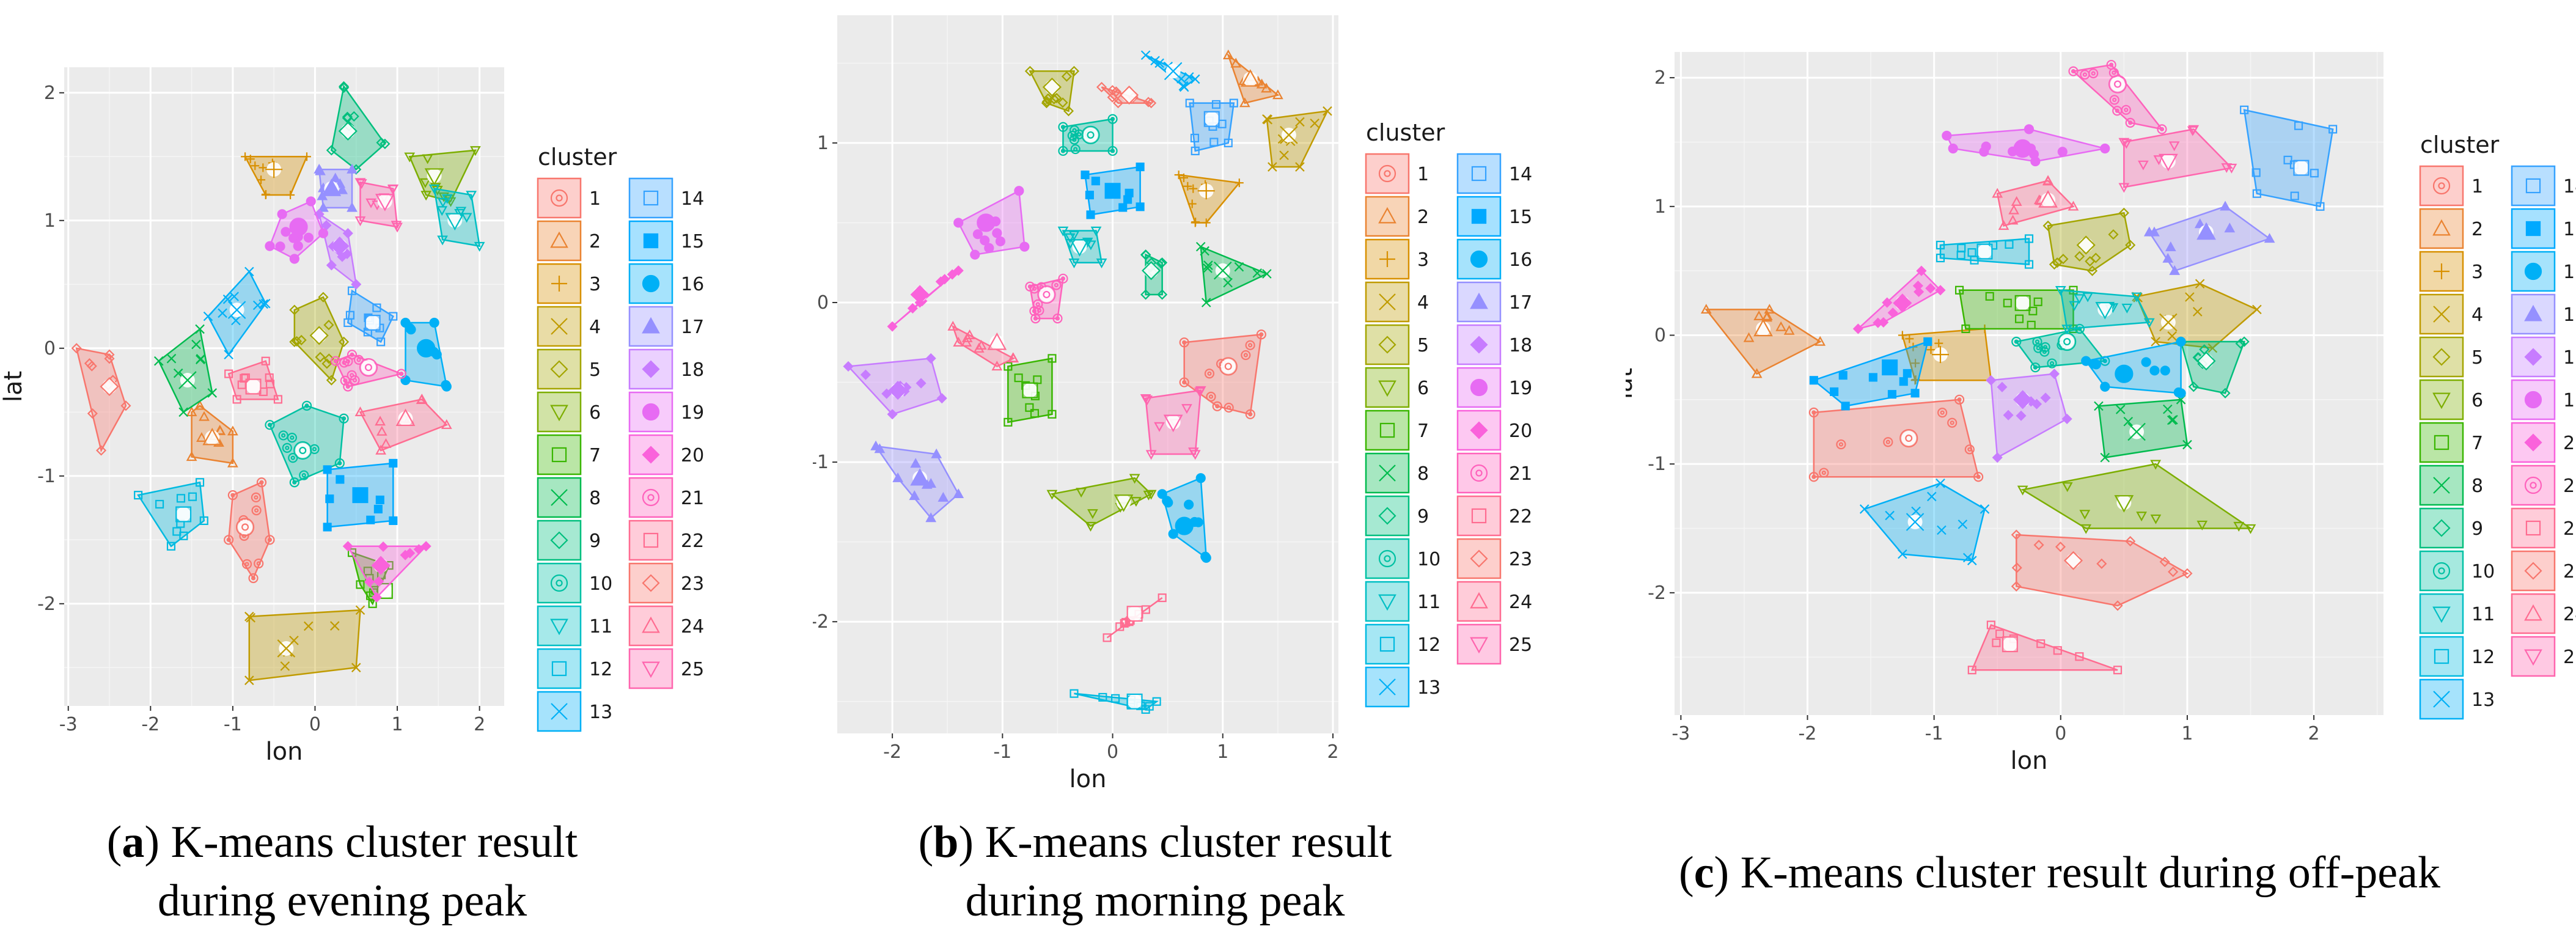 The height and width of the screenshot is (951, 2576). What do you see at coordinates (1520, 431) in the screenshot?
I see `chart-b-legend-label-20: 20` at bounding box center [1520, 431].